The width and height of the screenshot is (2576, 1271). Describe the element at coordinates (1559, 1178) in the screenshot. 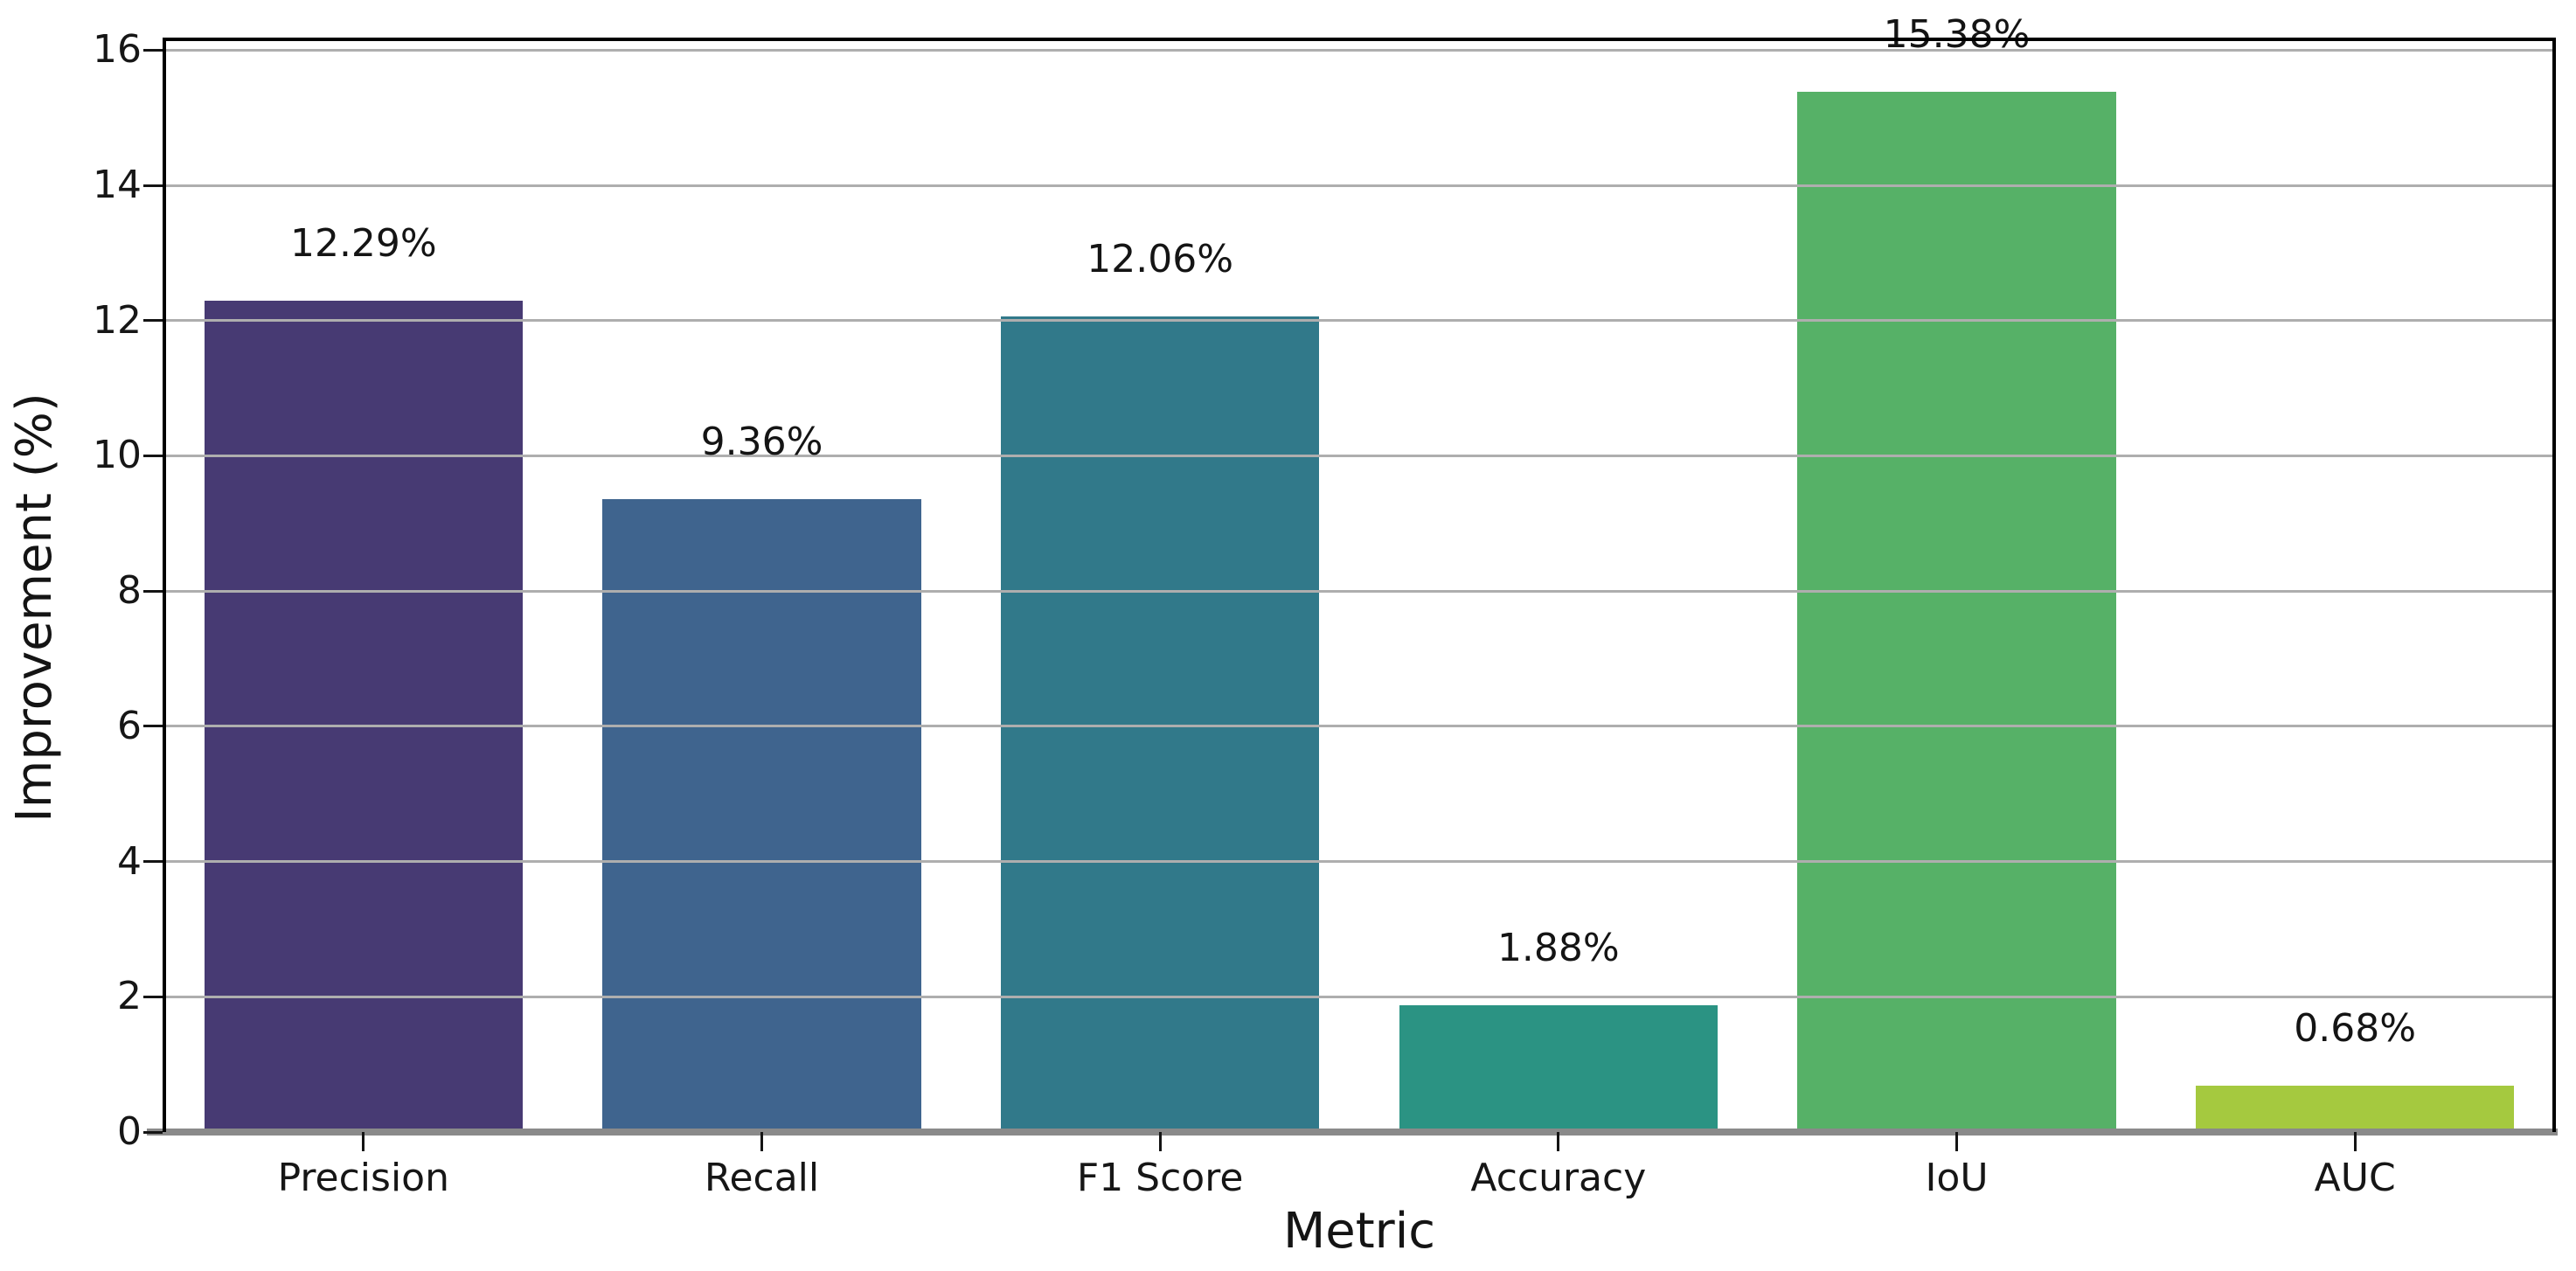

I see `x-tick-label-accuracy: Accuracy` at that location.